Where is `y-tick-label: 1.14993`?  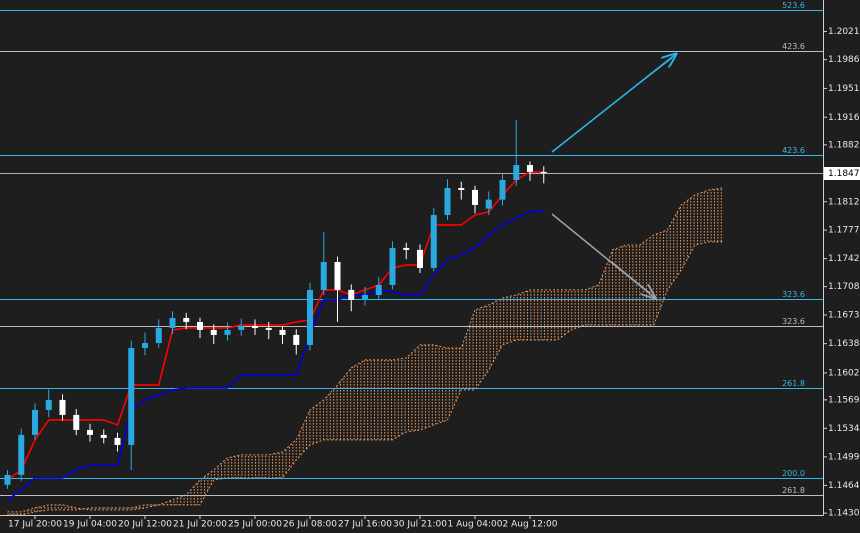 y-tick-label: 1.14993 is located at coordinates (844, 457).